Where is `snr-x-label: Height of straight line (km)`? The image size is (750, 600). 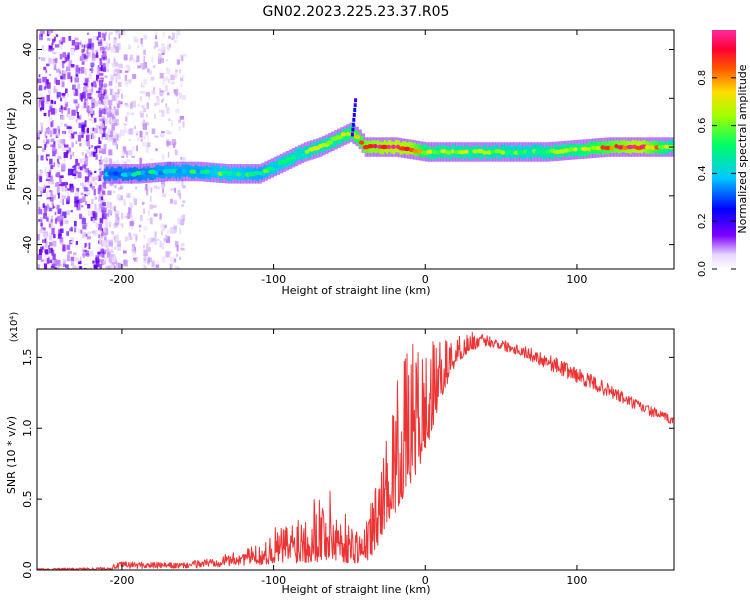 snr-x-label: Height of straight line (km) is located at coordinates (355, 589).